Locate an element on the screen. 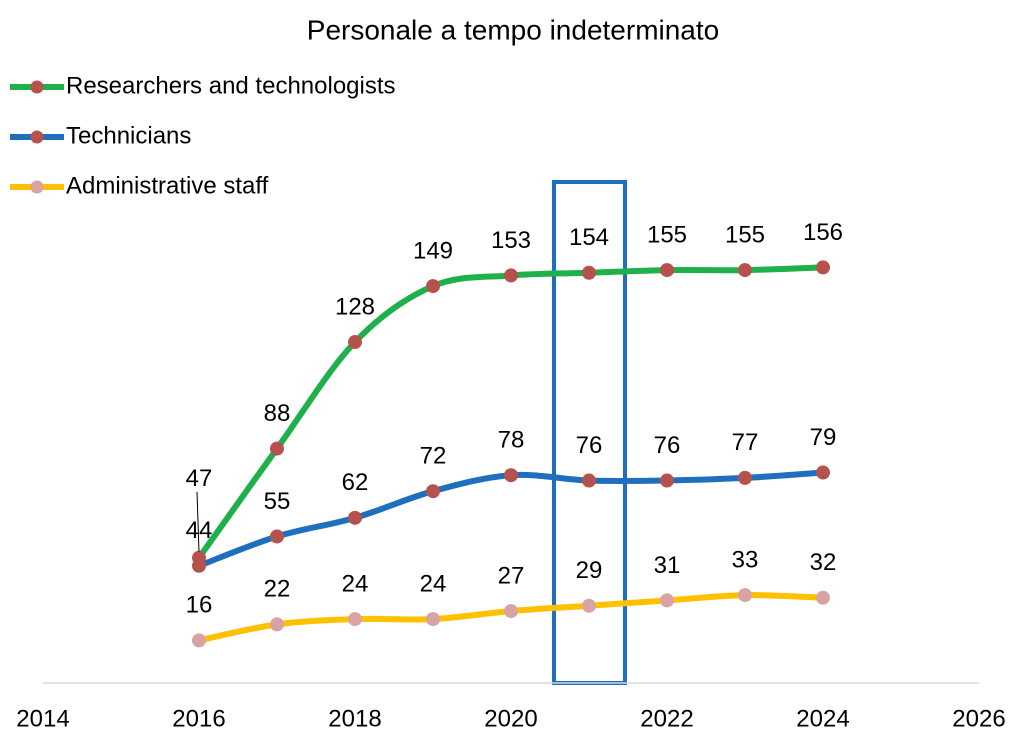 The height and width of the screenshot is (738, 1015). data-label: 154 is located at coordinates (589, 237).